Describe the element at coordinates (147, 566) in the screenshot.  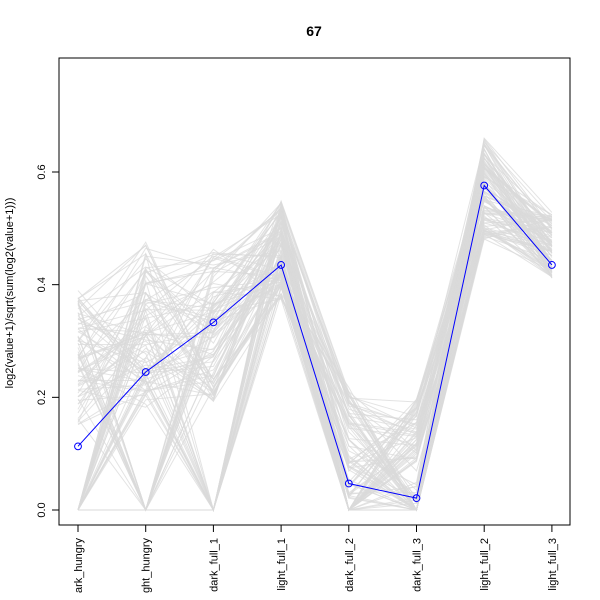
I see `x-tick-label: ght_hungry` at that location.